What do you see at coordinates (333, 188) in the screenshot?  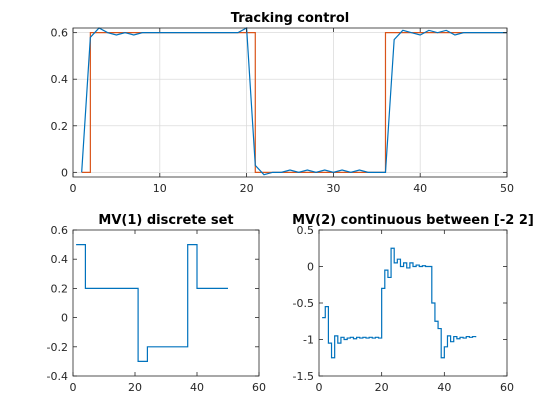 I see `x-tick-label: 30` at bounding box center [333, 188].